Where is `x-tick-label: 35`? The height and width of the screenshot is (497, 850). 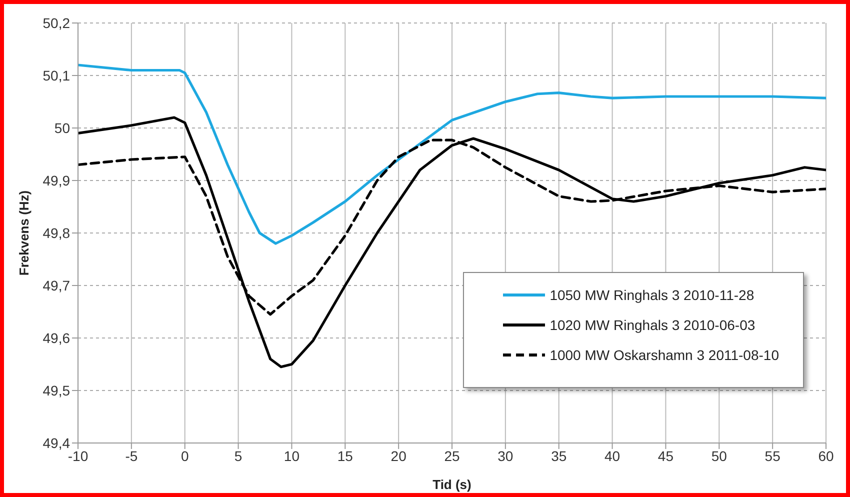 x-tick-label: 35 is located at coordinates (559, 456).